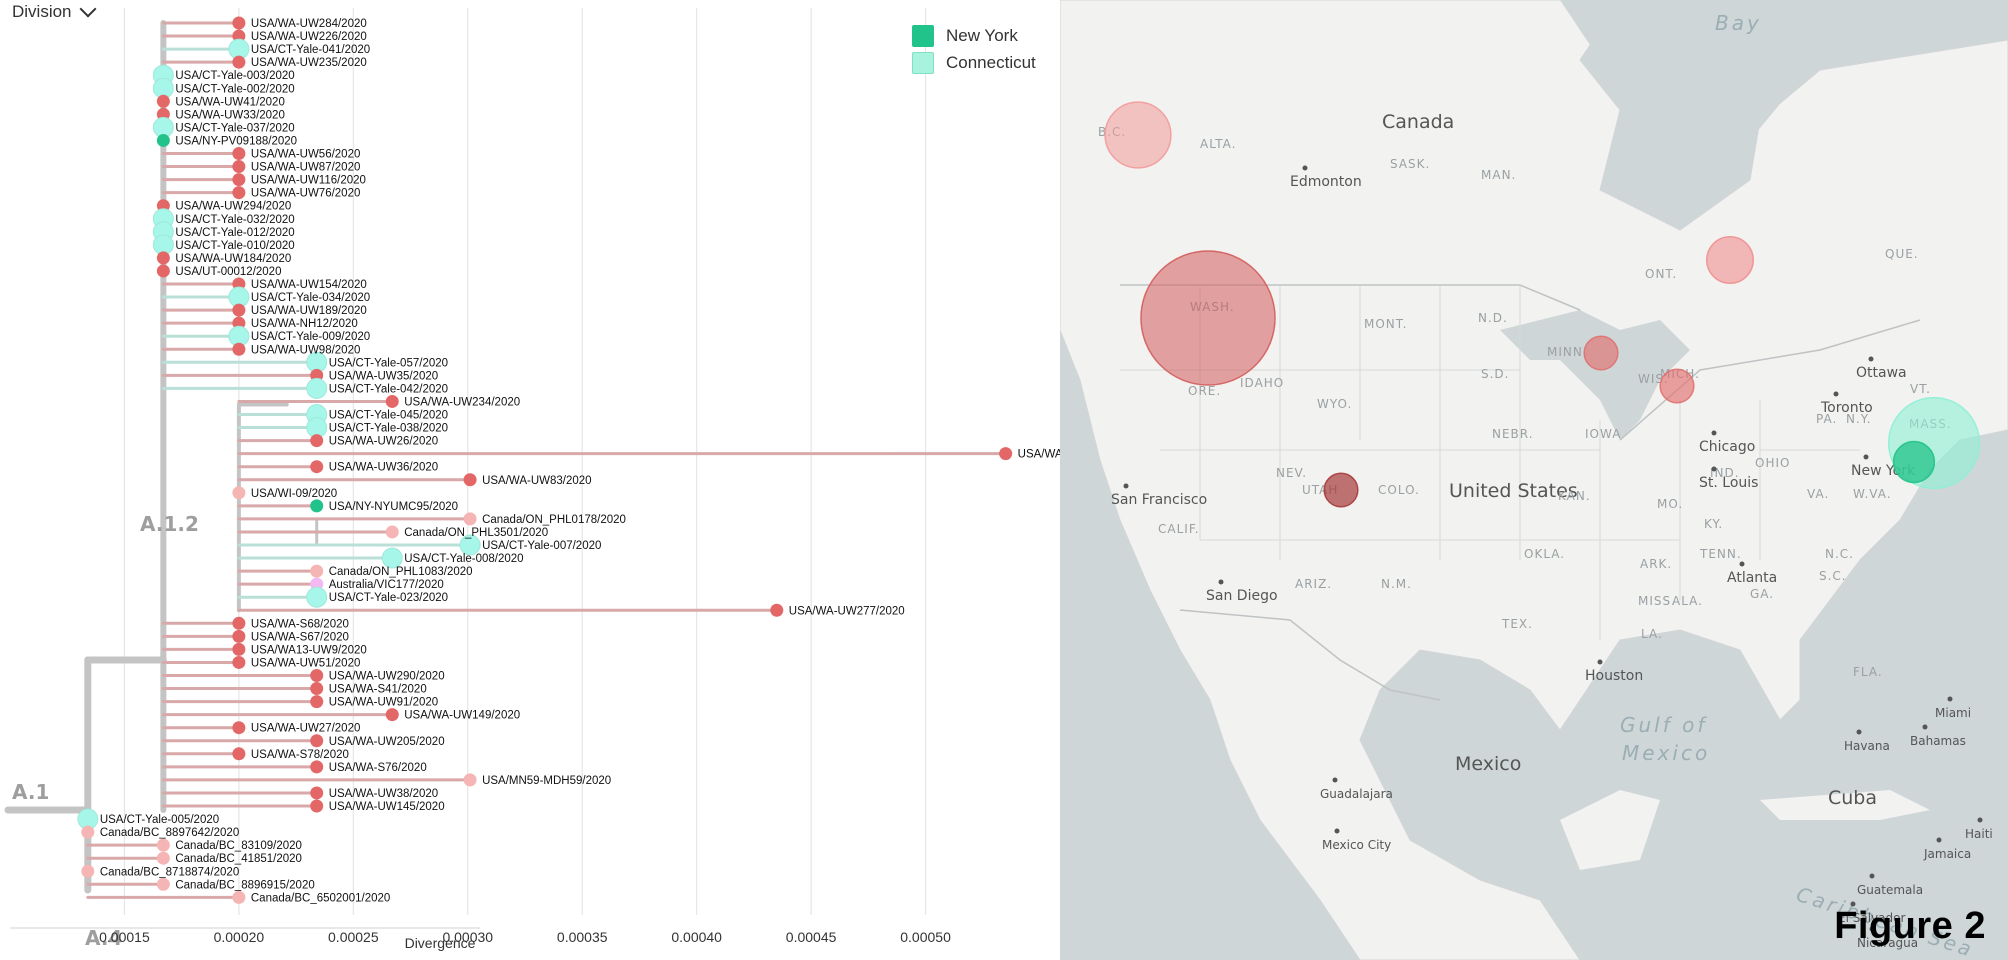  Describe the element at coordinates (1595, 375) in the screenshot. I see `great-lakes` at that location.